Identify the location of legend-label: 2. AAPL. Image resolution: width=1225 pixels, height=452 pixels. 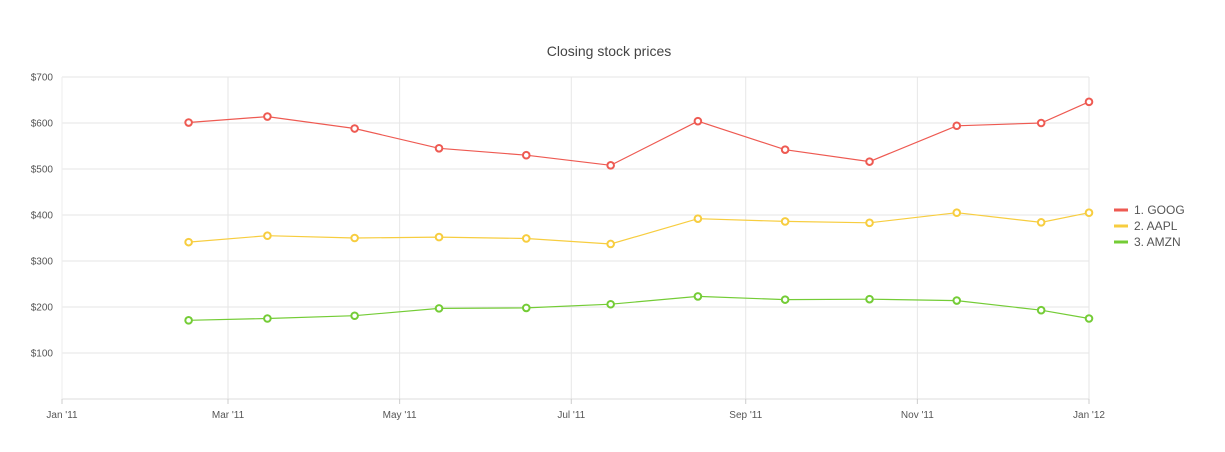
(1156, 226).